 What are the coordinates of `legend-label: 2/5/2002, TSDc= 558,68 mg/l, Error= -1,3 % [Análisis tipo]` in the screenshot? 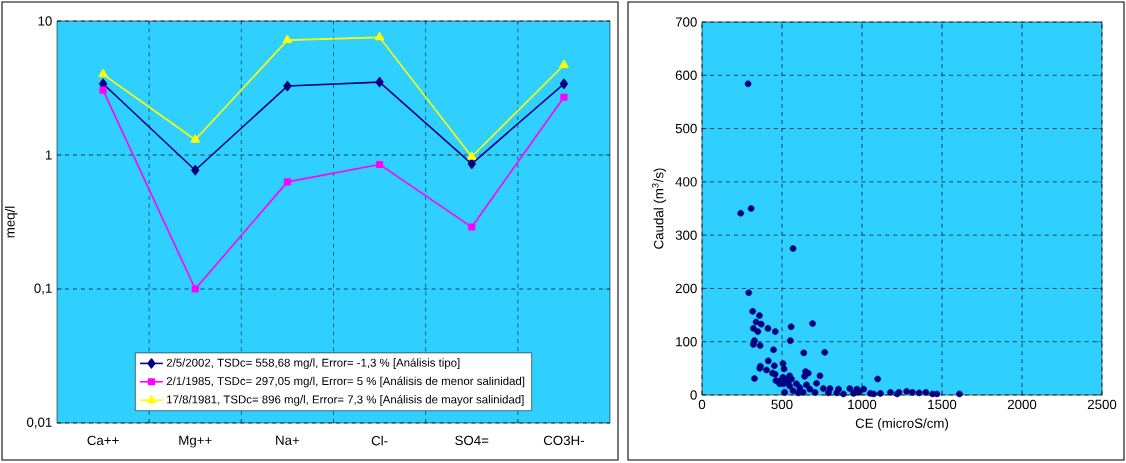 It's located at (313, 363).